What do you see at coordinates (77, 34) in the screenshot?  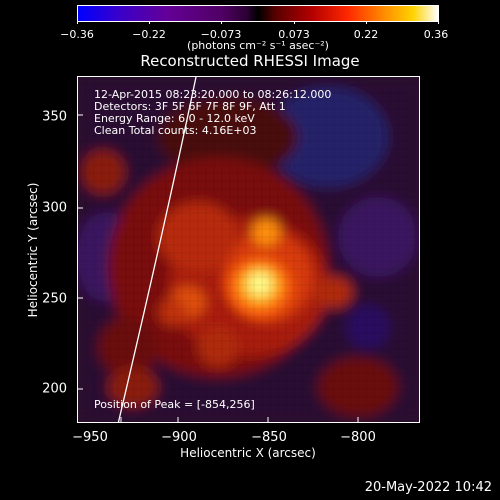 I see `colorbar-tick-label: −0.36` at bounding box center [77, 34].